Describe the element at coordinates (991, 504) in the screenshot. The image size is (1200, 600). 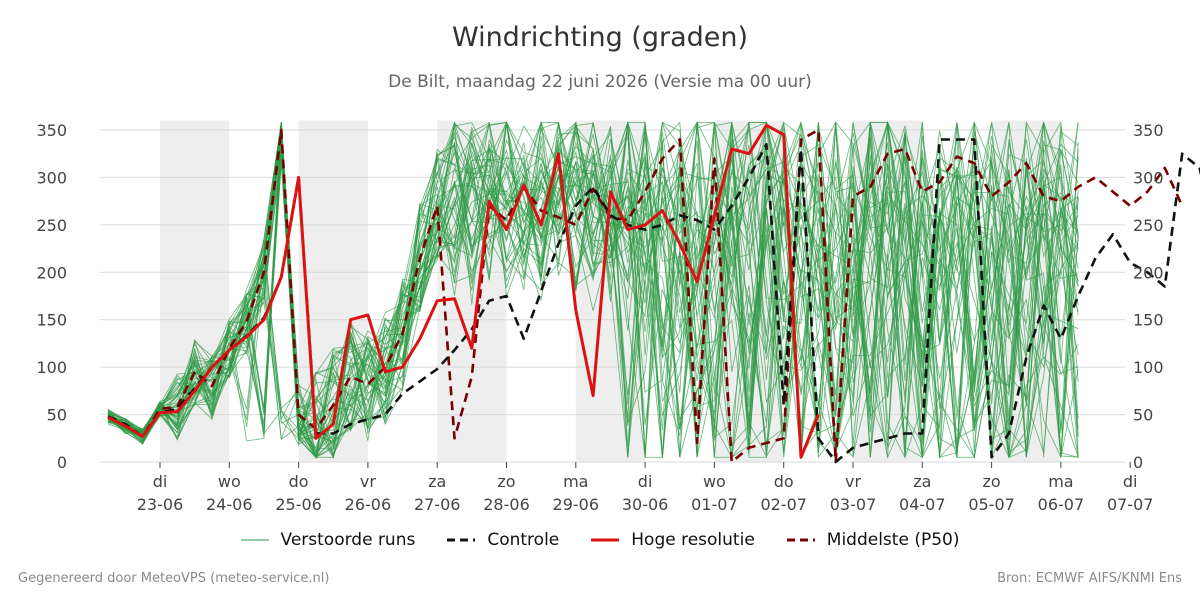
I see `x-tick-date: 05-07` at that location.